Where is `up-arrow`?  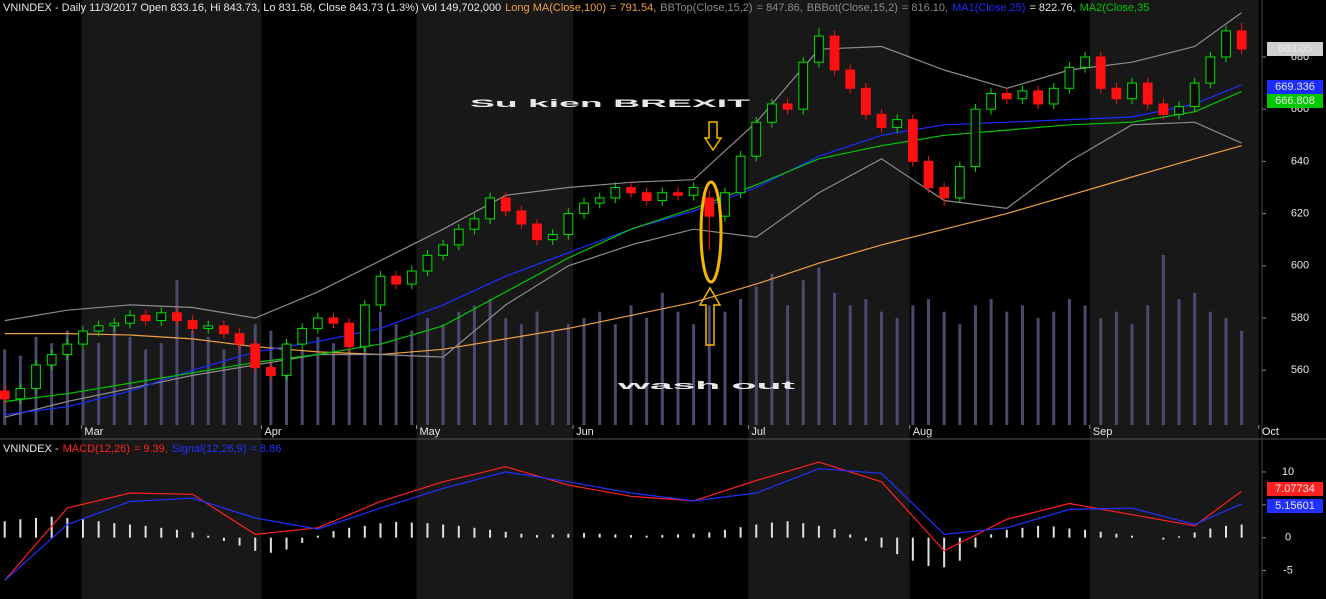
up-arrow is located at coordinates (710, 316).